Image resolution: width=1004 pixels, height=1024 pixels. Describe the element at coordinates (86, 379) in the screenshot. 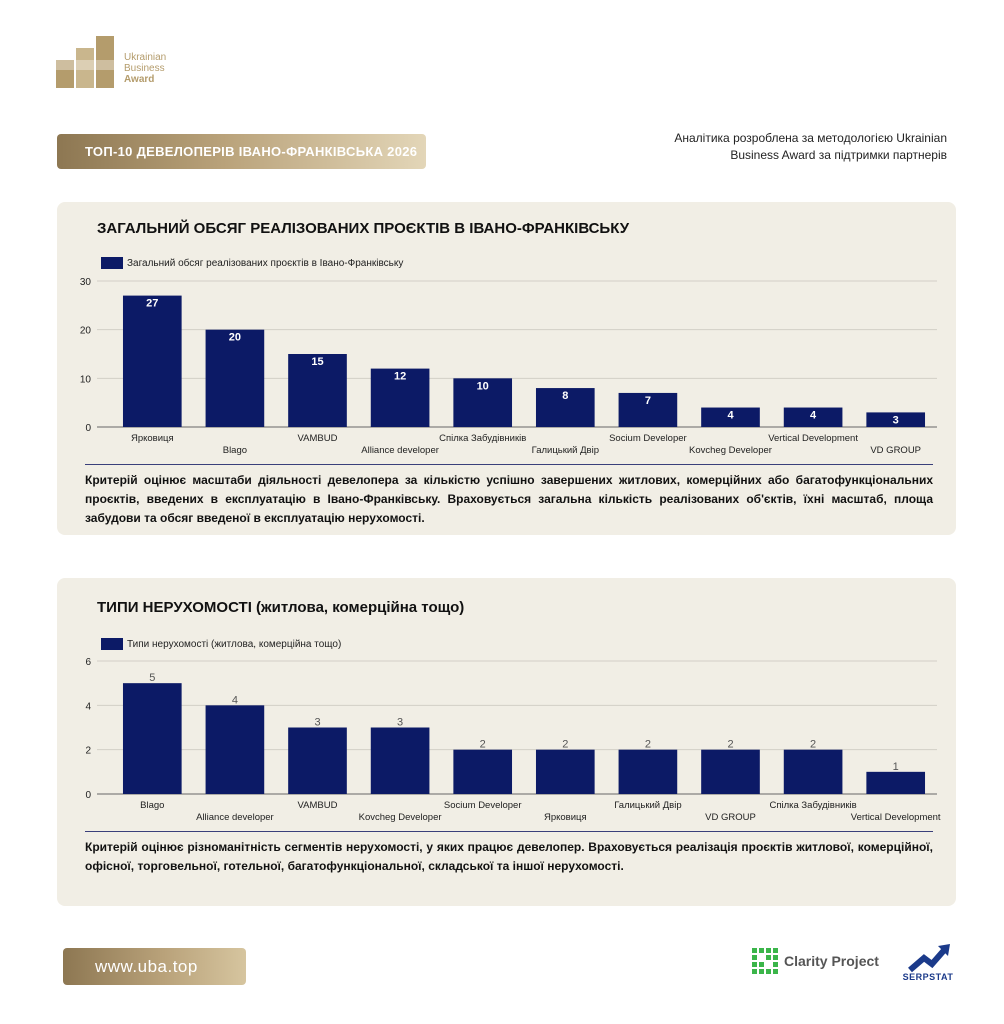

I see `y-tick-label: 10` at that location.